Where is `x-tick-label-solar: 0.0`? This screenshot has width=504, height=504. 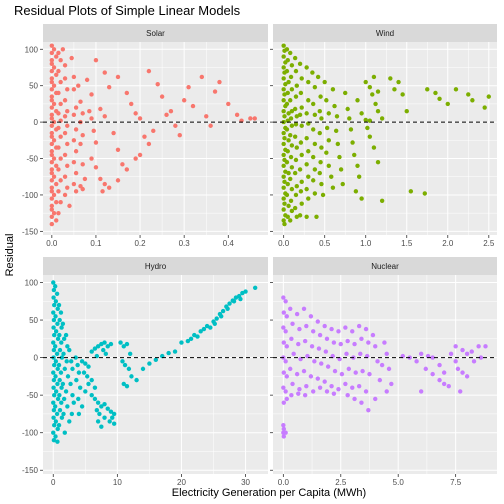
x-tick-label-solar: 0.0 is located at coordinates (52, 243).